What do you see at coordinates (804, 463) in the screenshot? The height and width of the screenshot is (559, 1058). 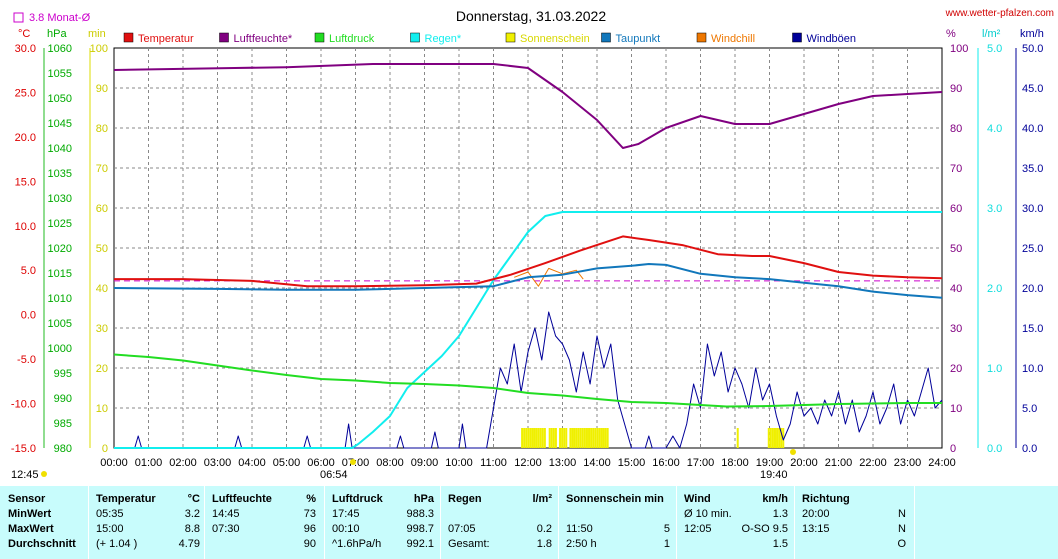 I see `time-tick-label: 20:00` at bounding box center [804, 463].